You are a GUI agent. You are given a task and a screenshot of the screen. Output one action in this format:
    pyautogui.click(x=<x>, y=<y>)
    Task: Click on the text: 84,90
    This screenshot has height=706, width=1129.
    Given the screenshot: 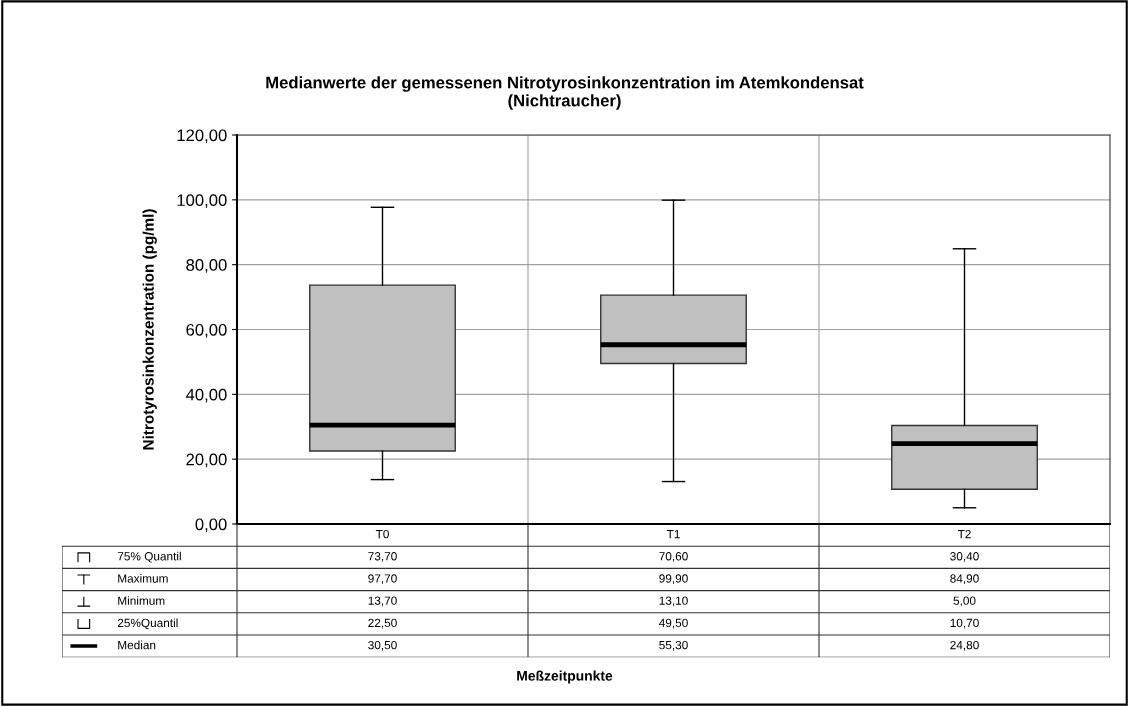 What is the action you would take?
    pyautogui.click(x=964, y=579)
    